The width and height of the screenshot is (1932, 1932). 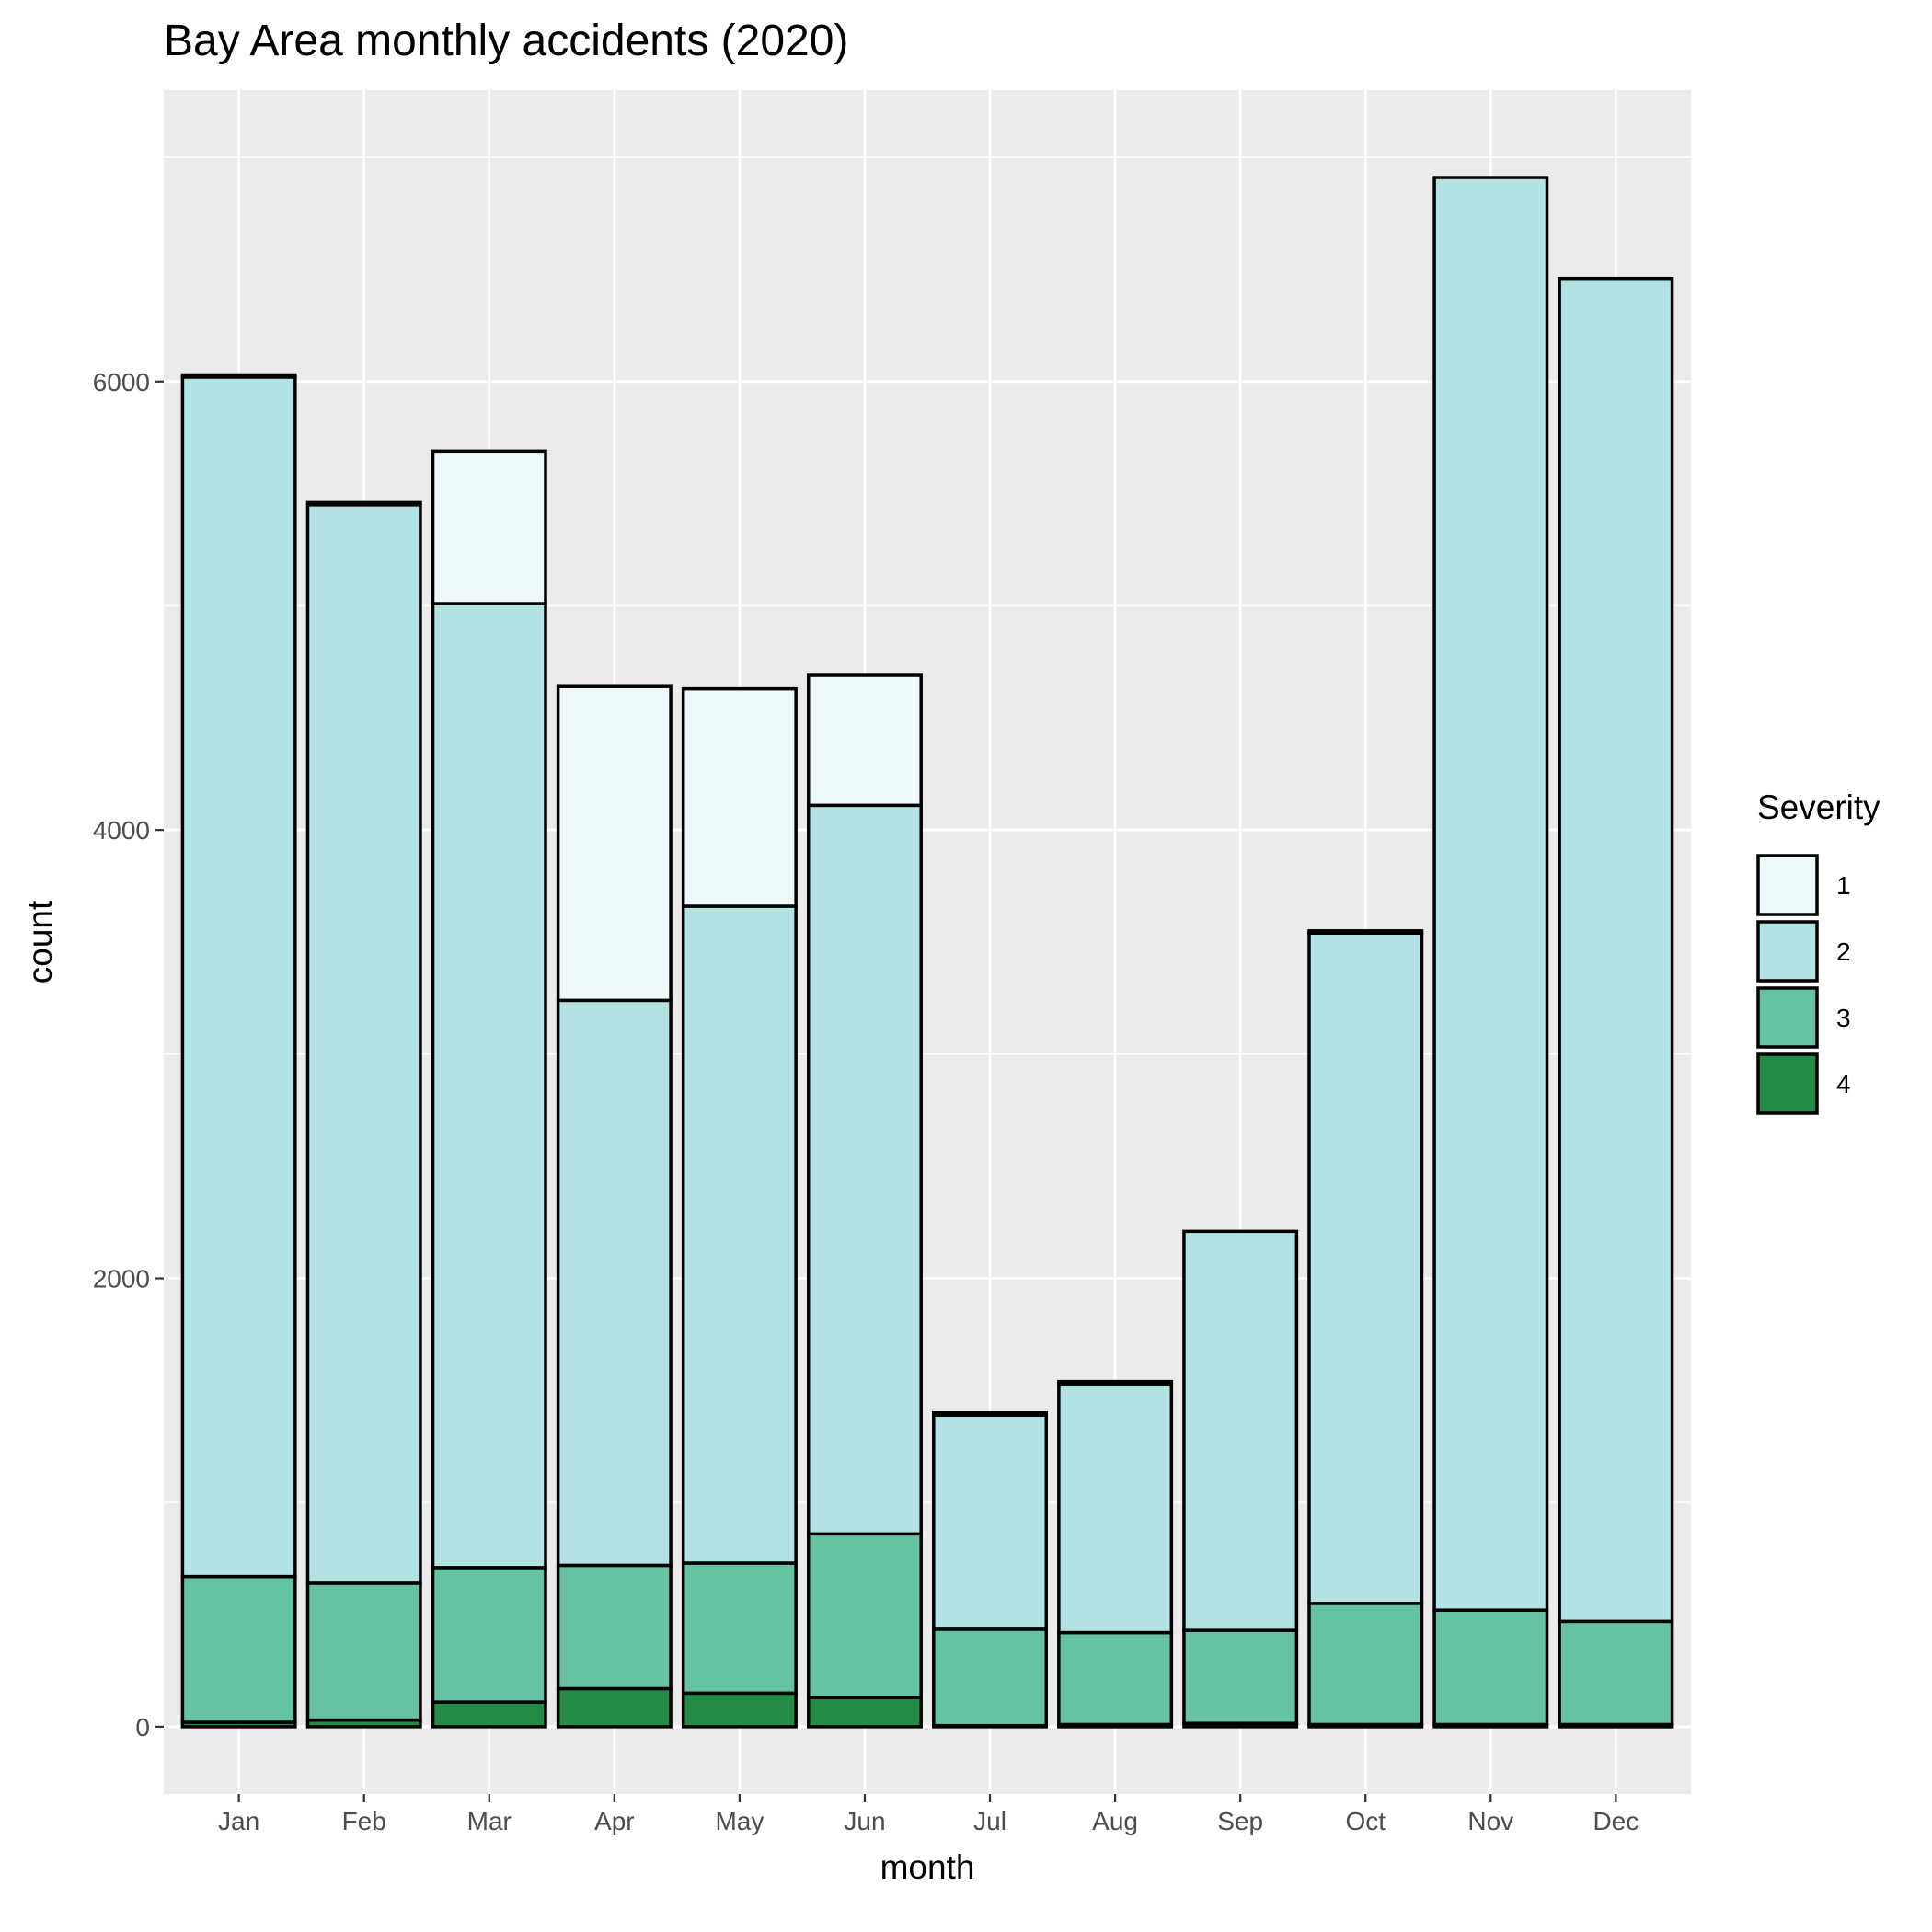 What do you see at coordinates (1843, 885) in the screenshot?
I see `legend-label: 1` at bounding box center [1843, 885].